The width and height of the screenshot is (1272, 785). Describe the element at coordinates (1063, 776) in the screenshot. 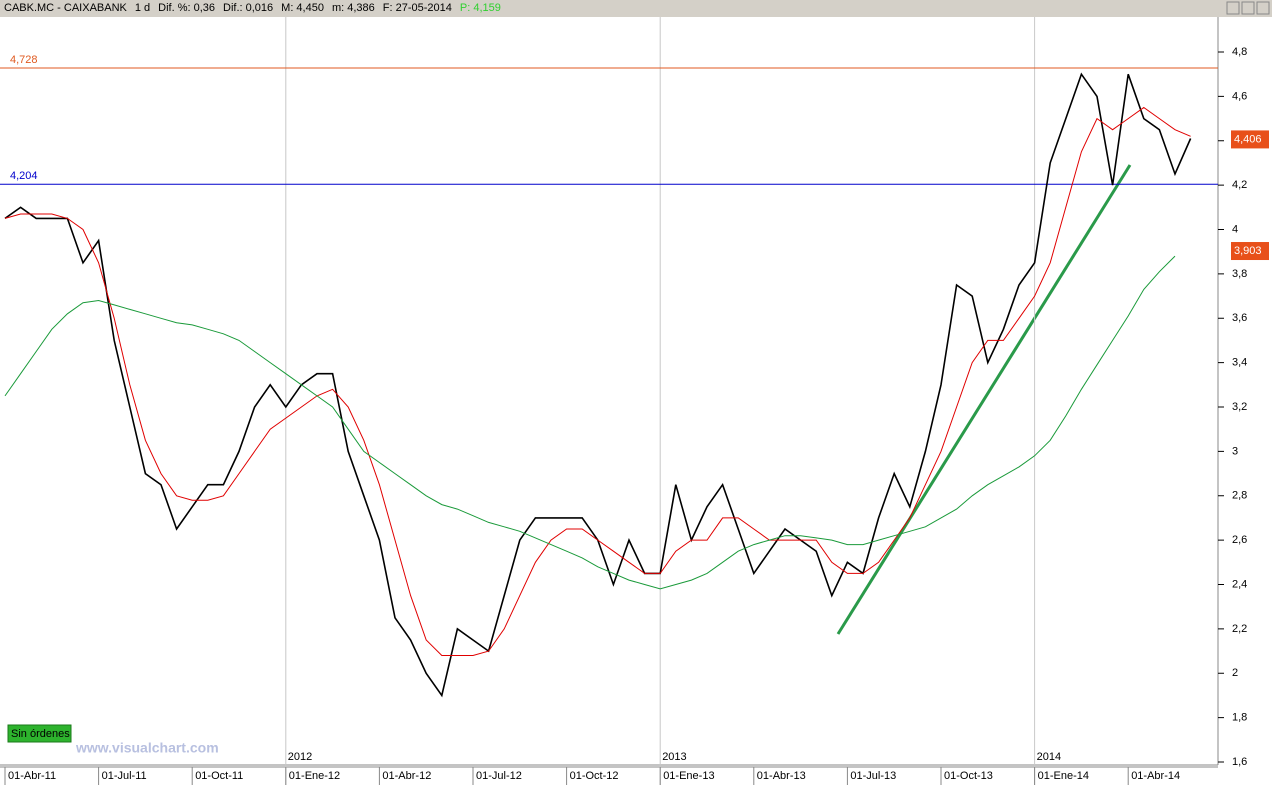

I see `x-tick-label: 01-Ene-14` at that location.